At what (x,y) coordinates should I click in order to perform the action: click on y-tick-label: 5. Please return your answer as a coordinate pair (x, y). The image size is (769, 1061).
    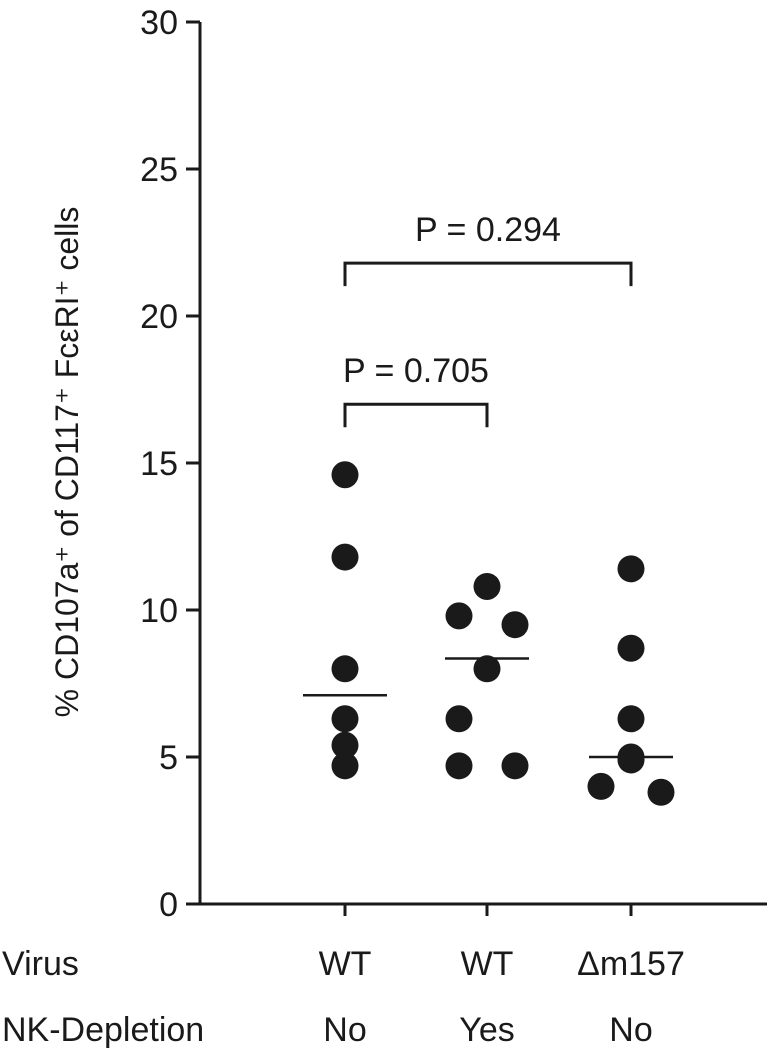
    Looking at the image, I should click on (168, 758).